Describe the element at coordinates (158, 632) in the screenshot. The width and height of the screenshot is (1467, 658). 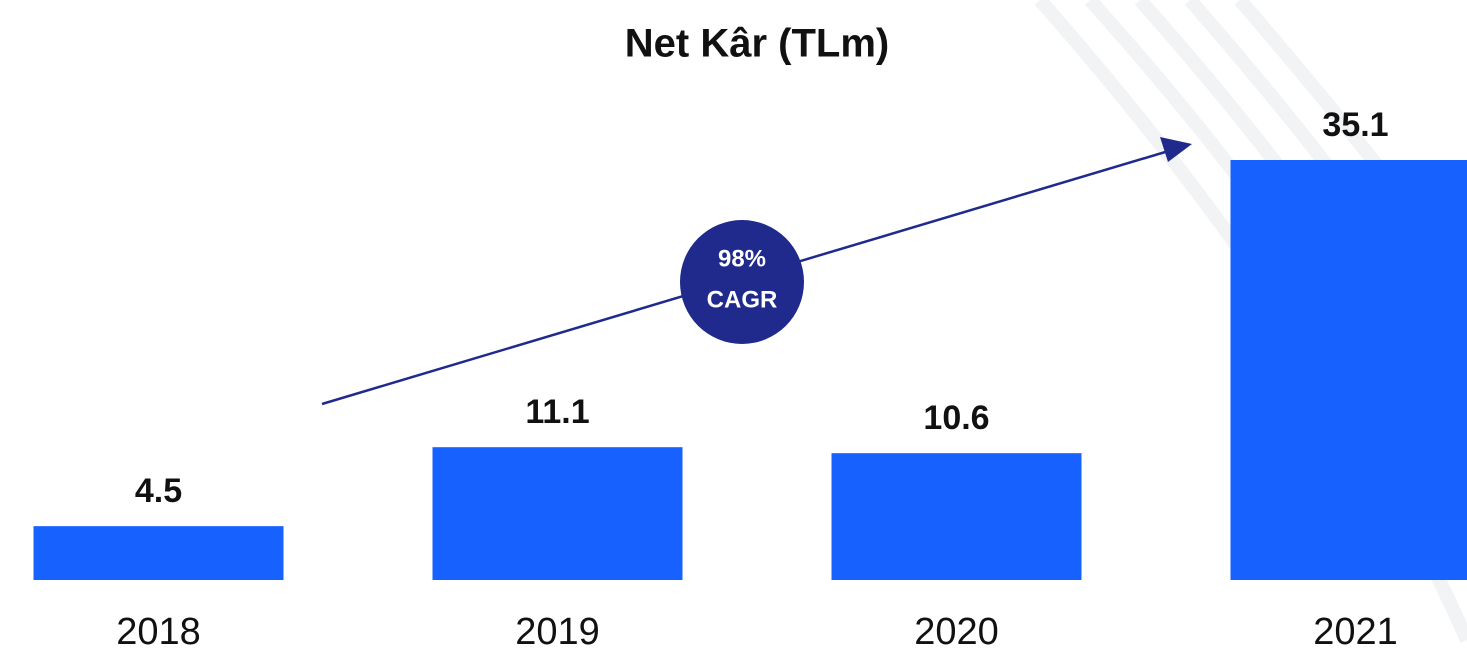
I see `x-tick-label: 2018` at that location.